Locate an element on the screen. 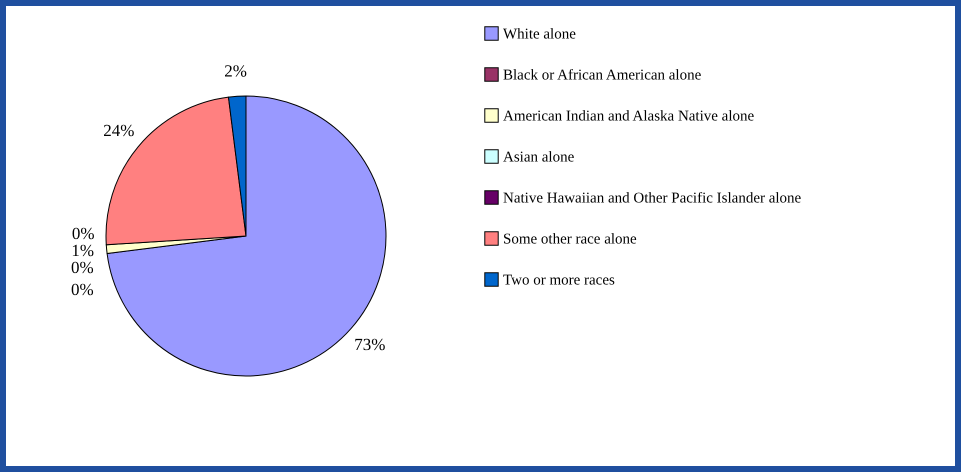  legend-label: Native Hawaiian and Other Pacific Islander alone is located at coordinates (652, 198).